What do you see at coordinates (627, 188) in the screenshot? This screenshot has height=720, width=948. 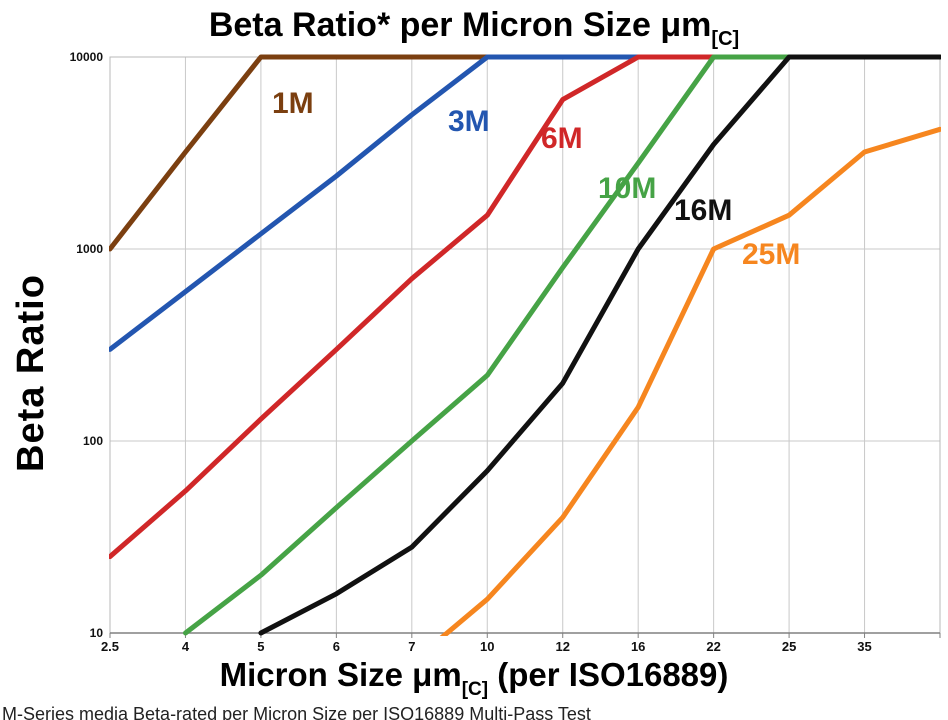 I see `series-label-10M: 10M` at bounding box center [627, 188].